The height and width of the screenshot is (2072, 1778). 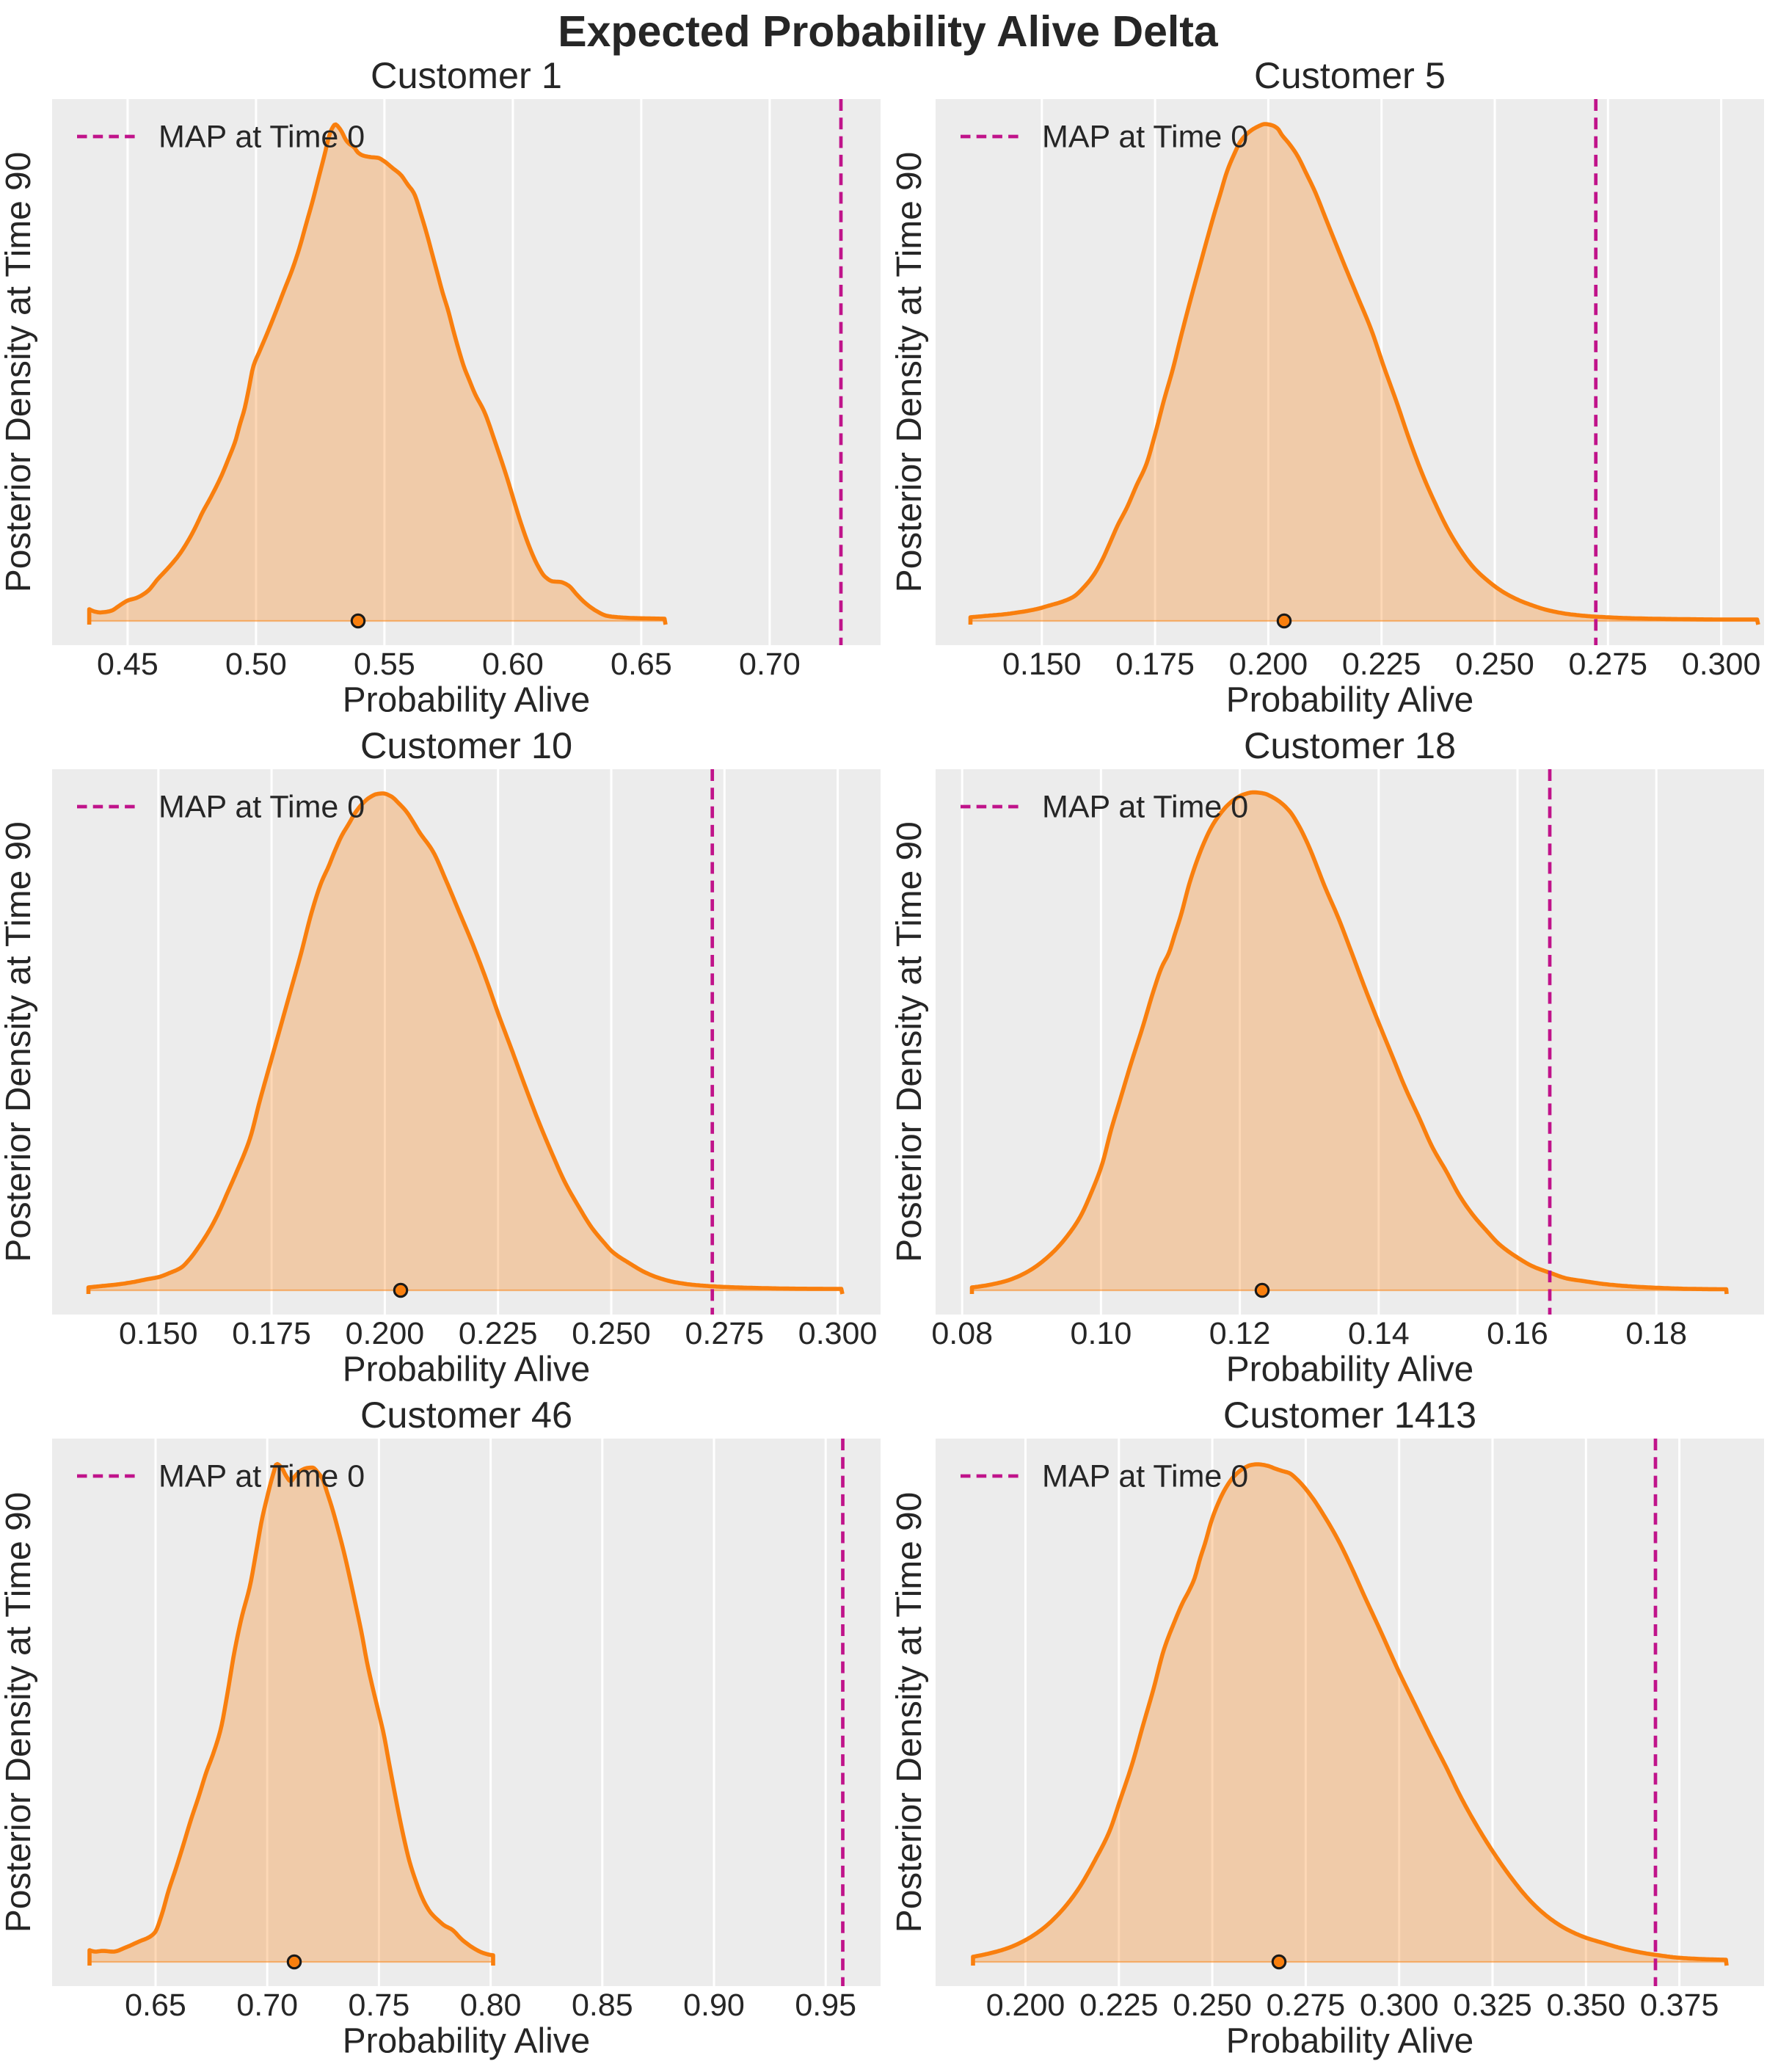 What do you see at coordinates (491, 2005) in the screenshot?
I see `svg-text: 0.80` at bounding box center [491, 2005].